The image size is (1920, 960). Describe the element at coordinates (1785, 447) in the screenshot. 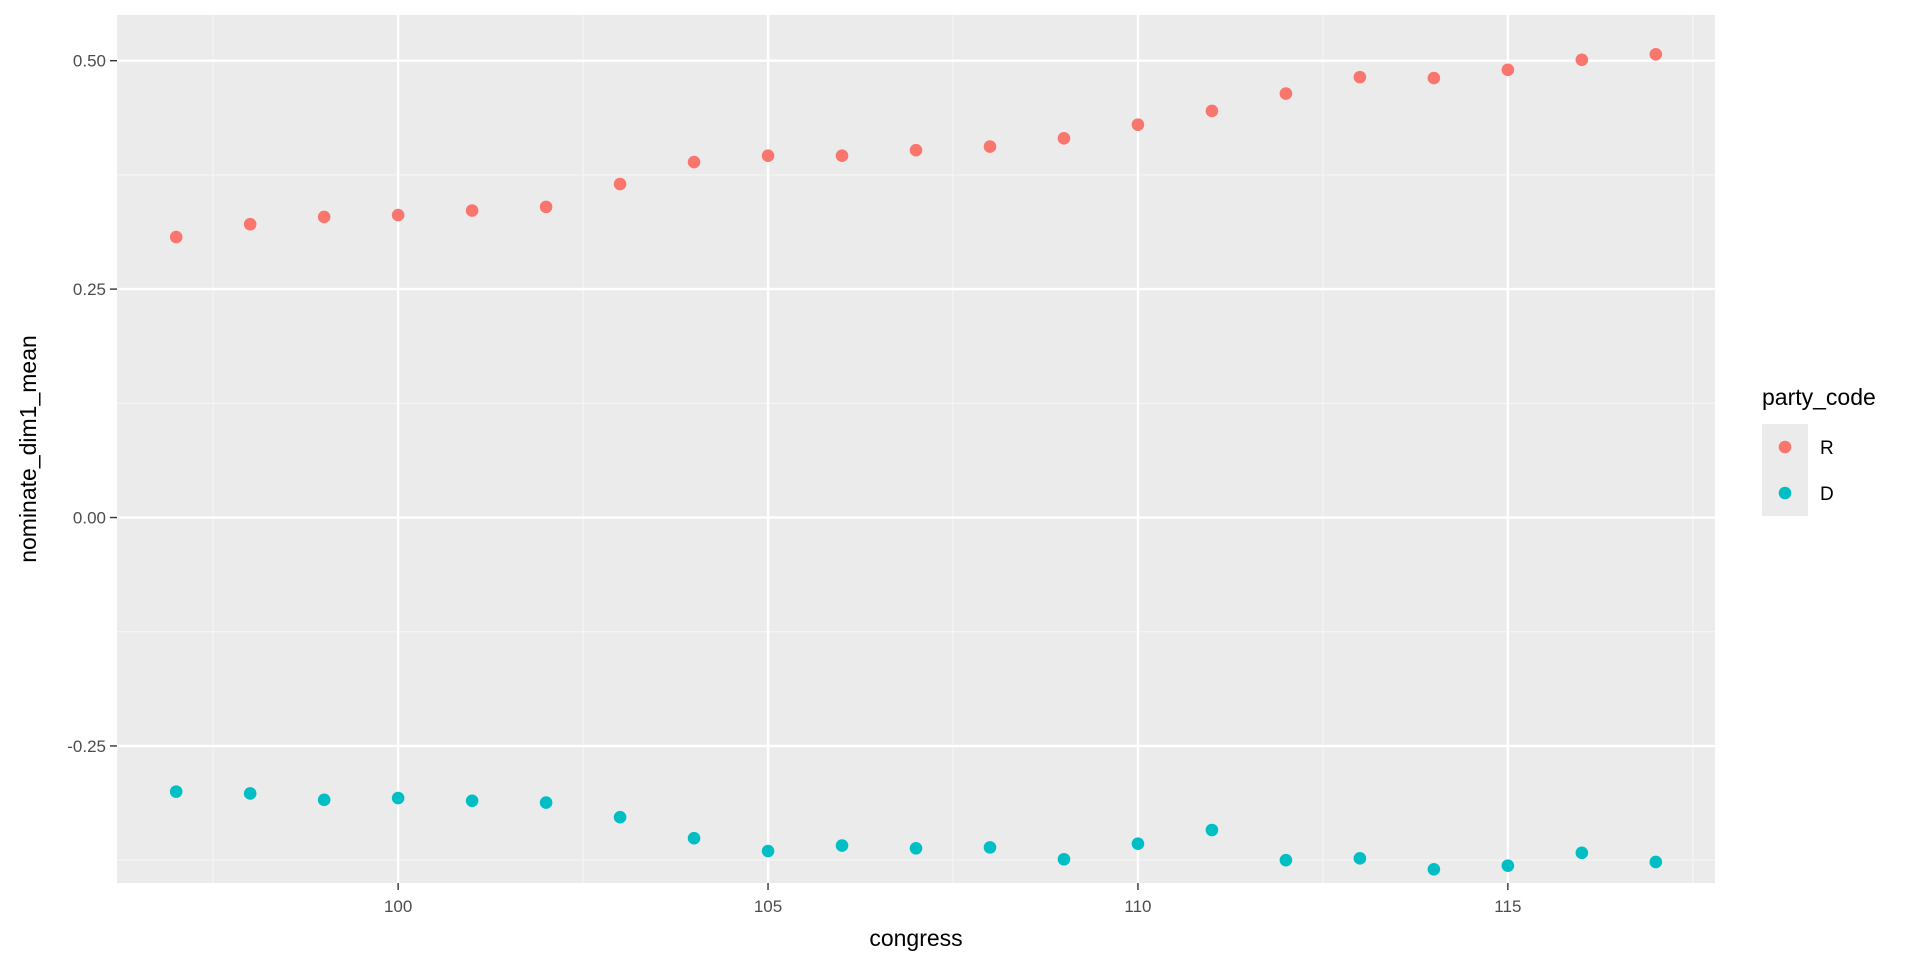

I see `legend-key-r` at that location.